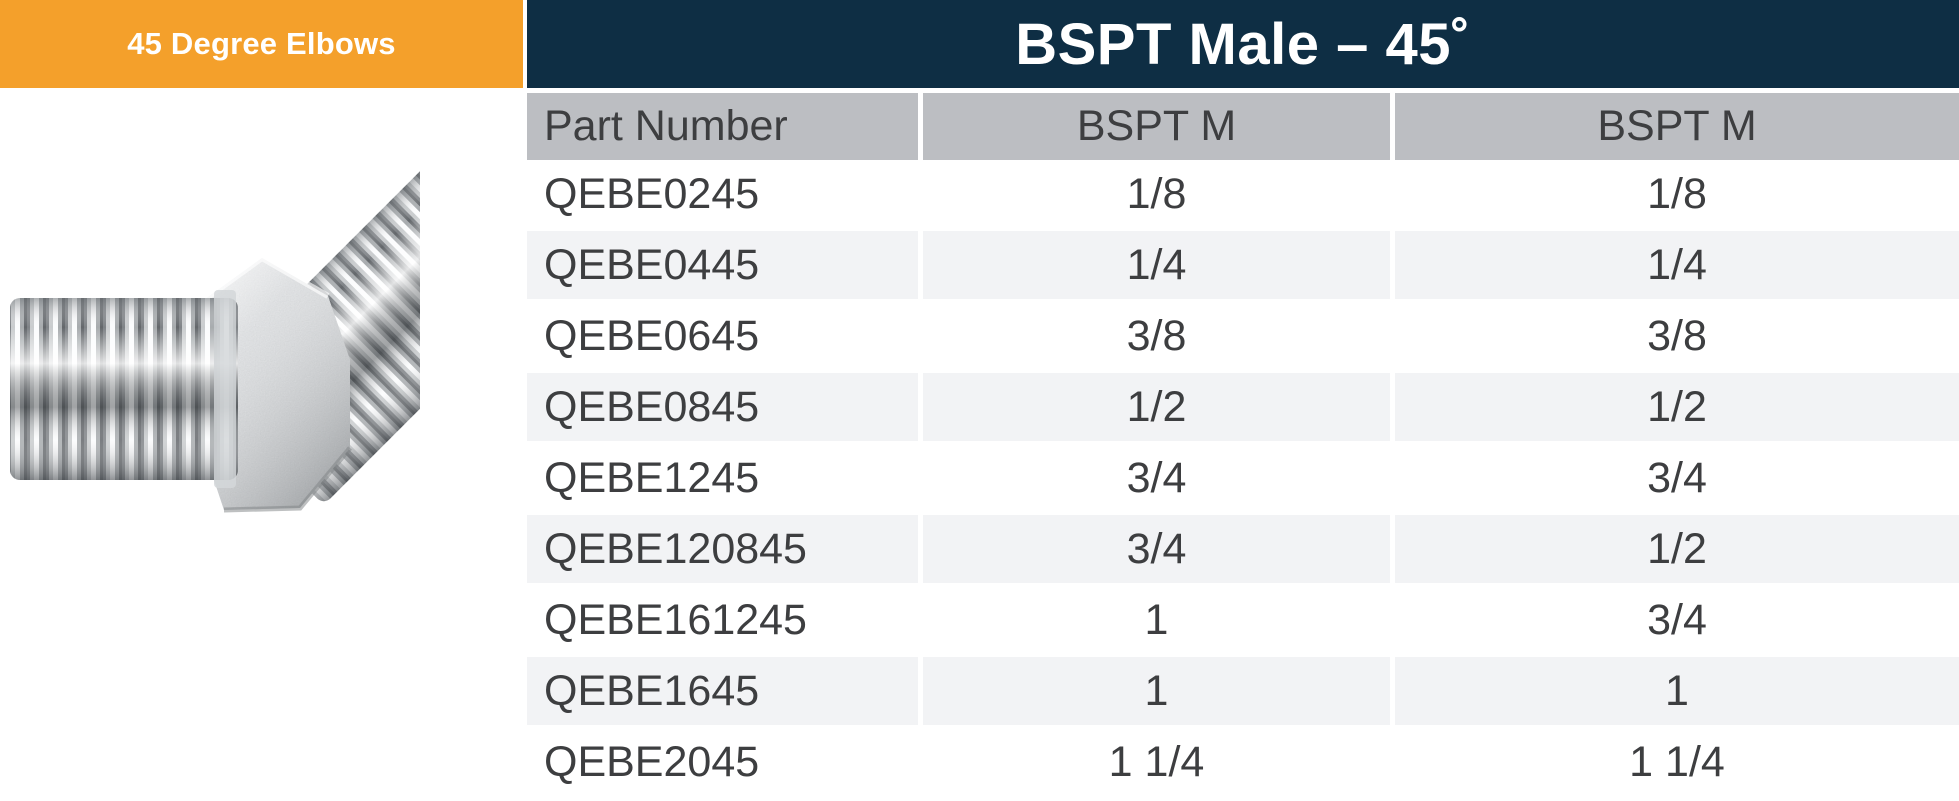  I want to click on table-row: QEBE161245 1 3/4, so click(1243, 621).